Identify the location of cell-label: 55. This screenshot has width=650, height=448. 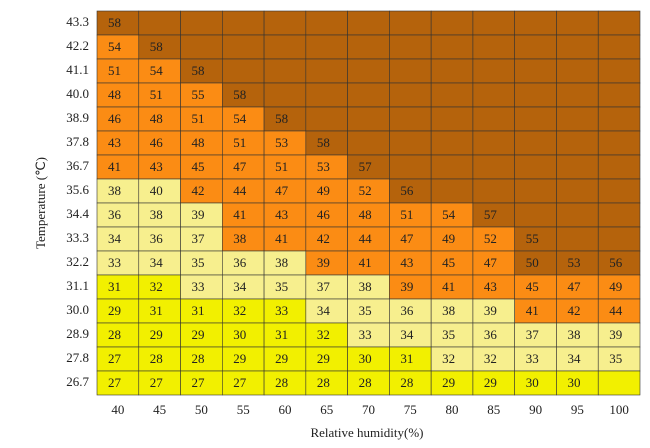
(532, 238).